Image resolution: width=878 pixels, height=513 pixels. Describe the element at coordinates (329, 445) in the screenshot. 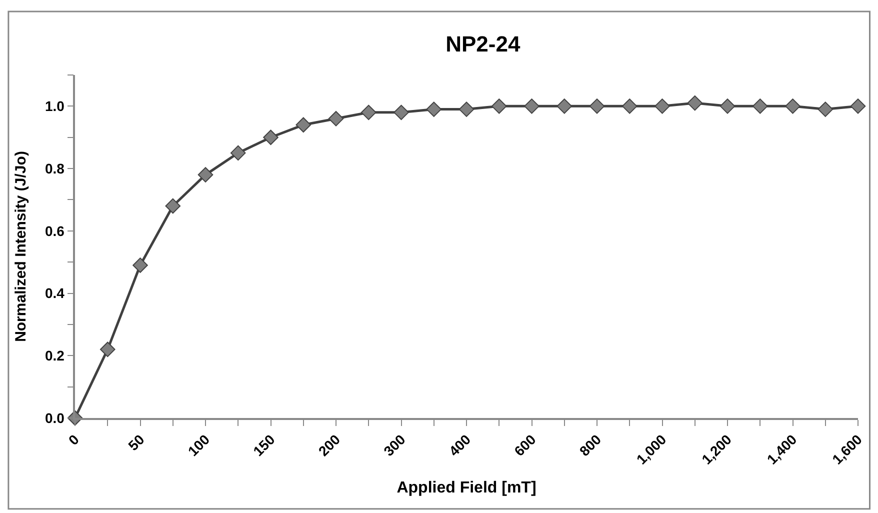

I see `x-tick-label: 200` at that location.